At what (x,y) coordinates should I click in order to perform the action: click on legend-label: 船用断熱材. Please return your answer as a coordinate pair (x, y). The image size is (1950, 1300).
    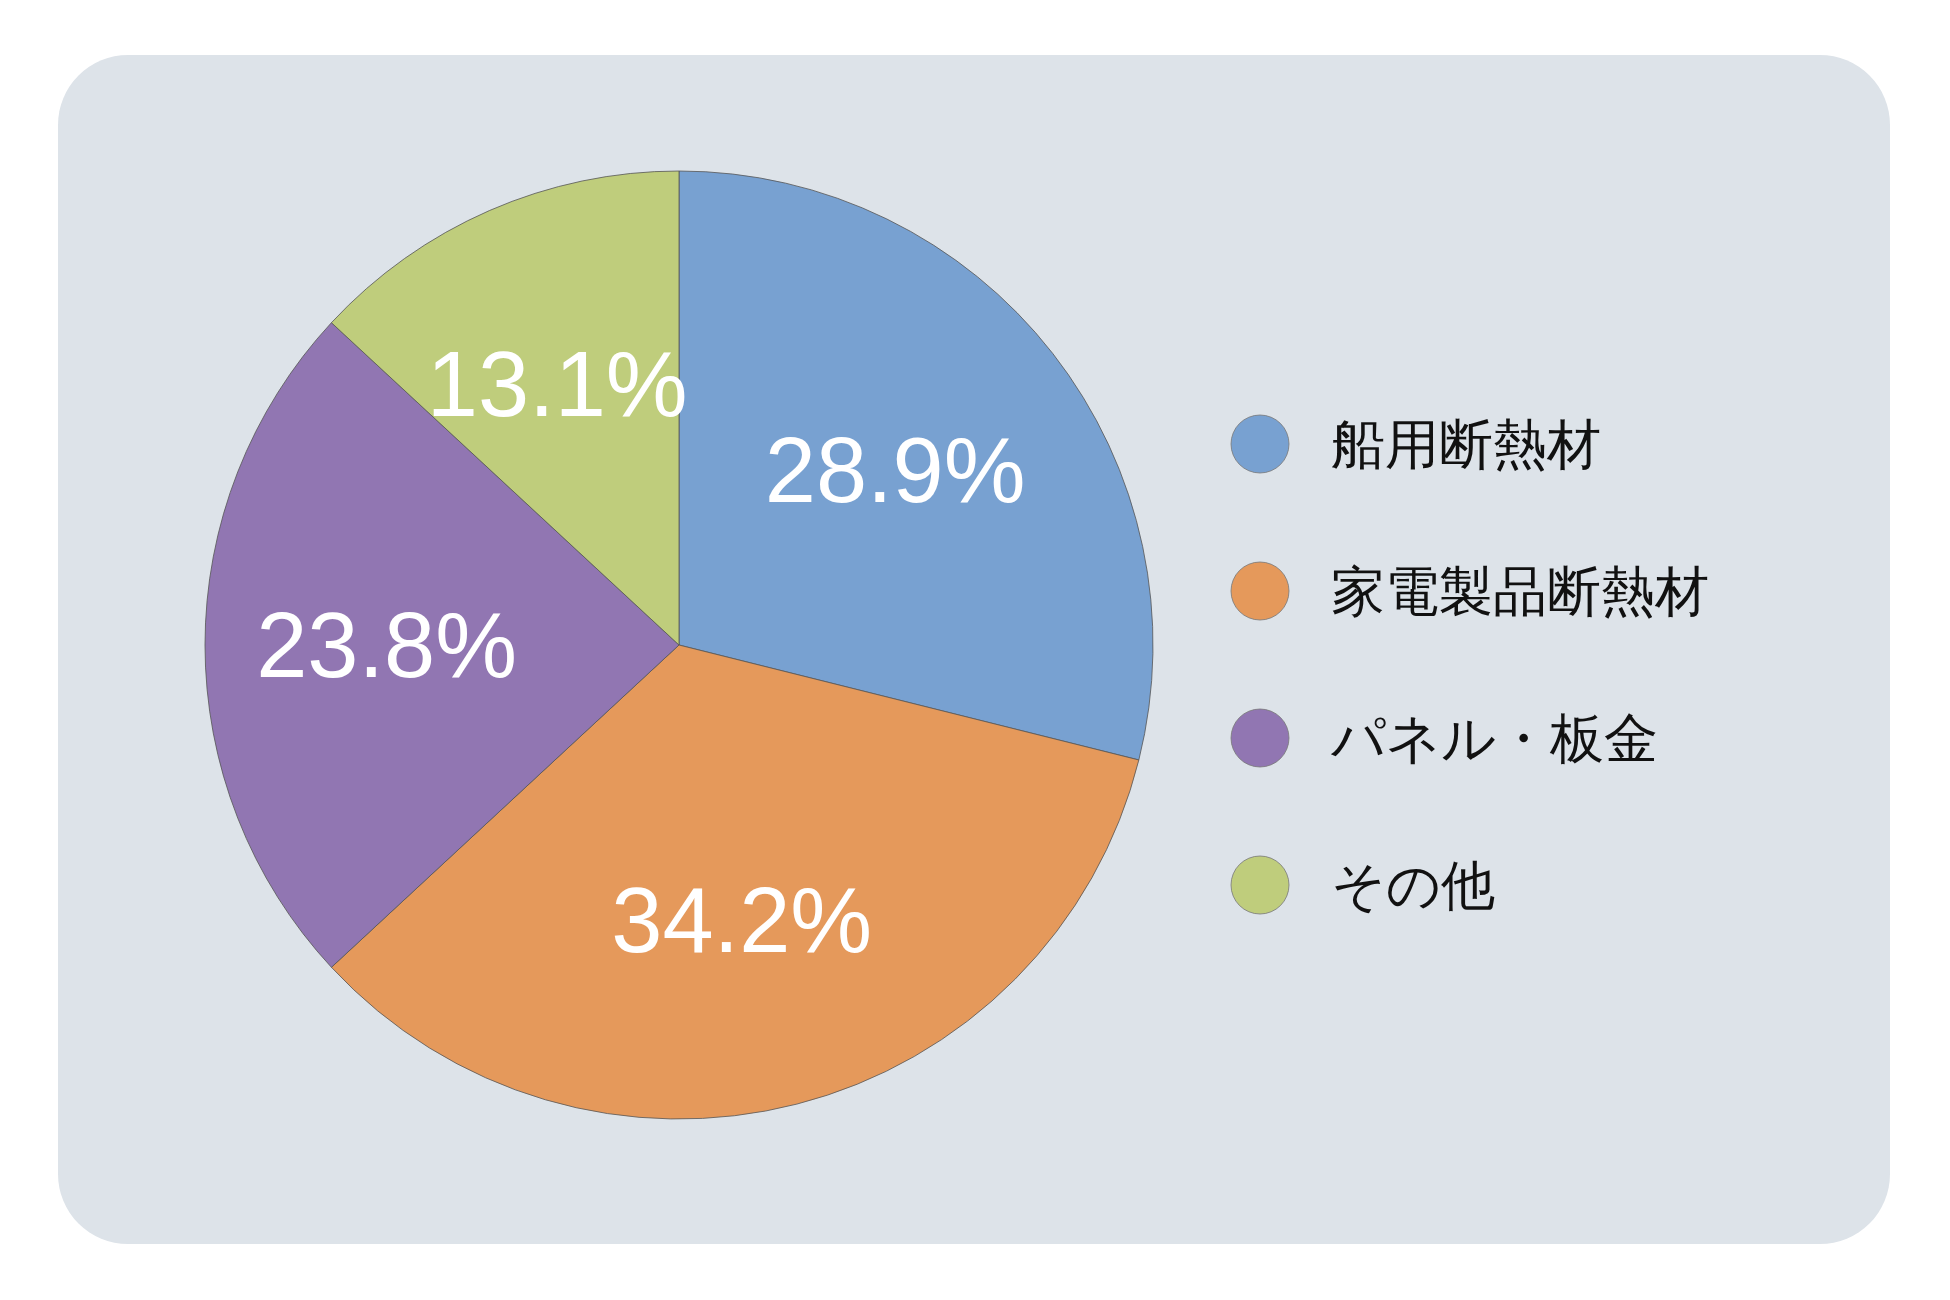
    Looking at the image, I should click on (1466, 444).